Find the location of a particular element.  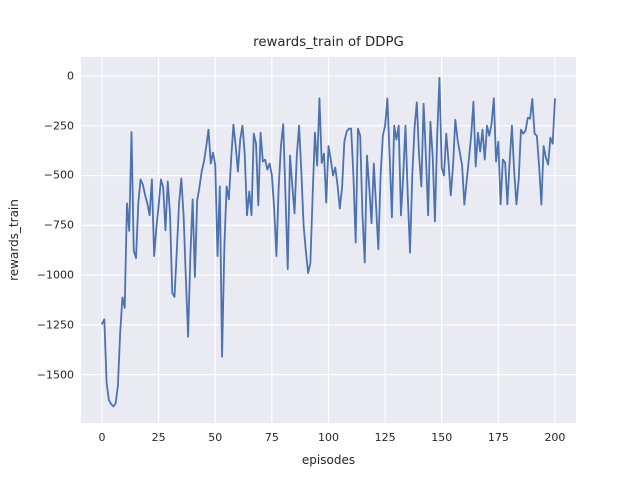

x-tick-label: 75 is located at coordinates (271, 437).